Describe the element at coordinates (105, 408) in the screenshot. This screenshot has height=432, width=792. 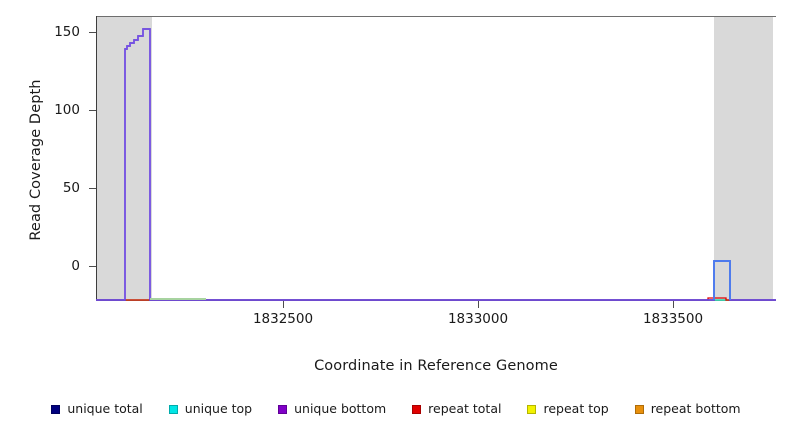
I see `legend-label-unique-total: unique total` at that location.